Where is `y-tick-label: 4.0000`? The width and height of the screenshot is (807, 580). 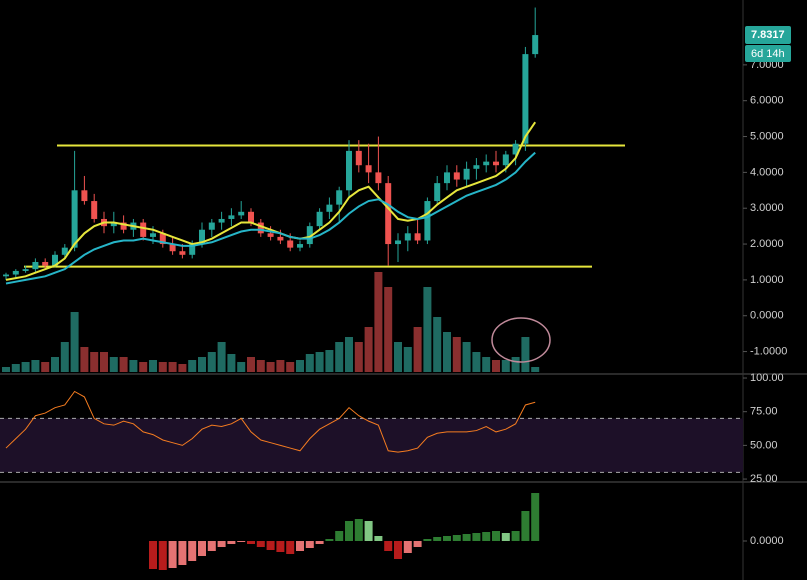
y-tick-label: 4.0000 is located at coordinates (767, 172).